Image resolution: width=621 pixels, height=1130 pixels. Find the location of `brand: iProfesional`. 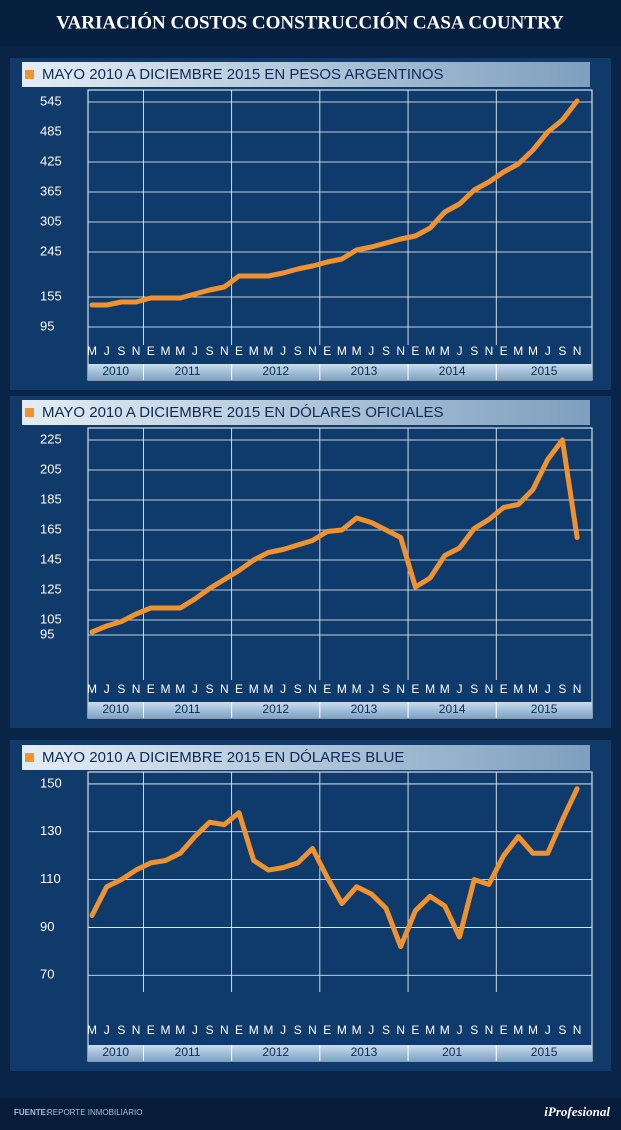

brand: iProfesional is located at coordinates (577, 1111).